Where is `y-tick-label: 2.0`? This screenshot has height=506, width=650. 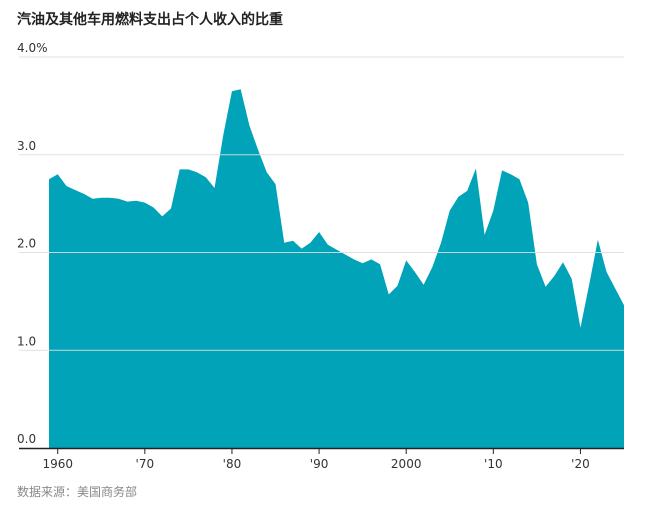
y-tick-label: 2.0 is located at coordinates (26, 244).